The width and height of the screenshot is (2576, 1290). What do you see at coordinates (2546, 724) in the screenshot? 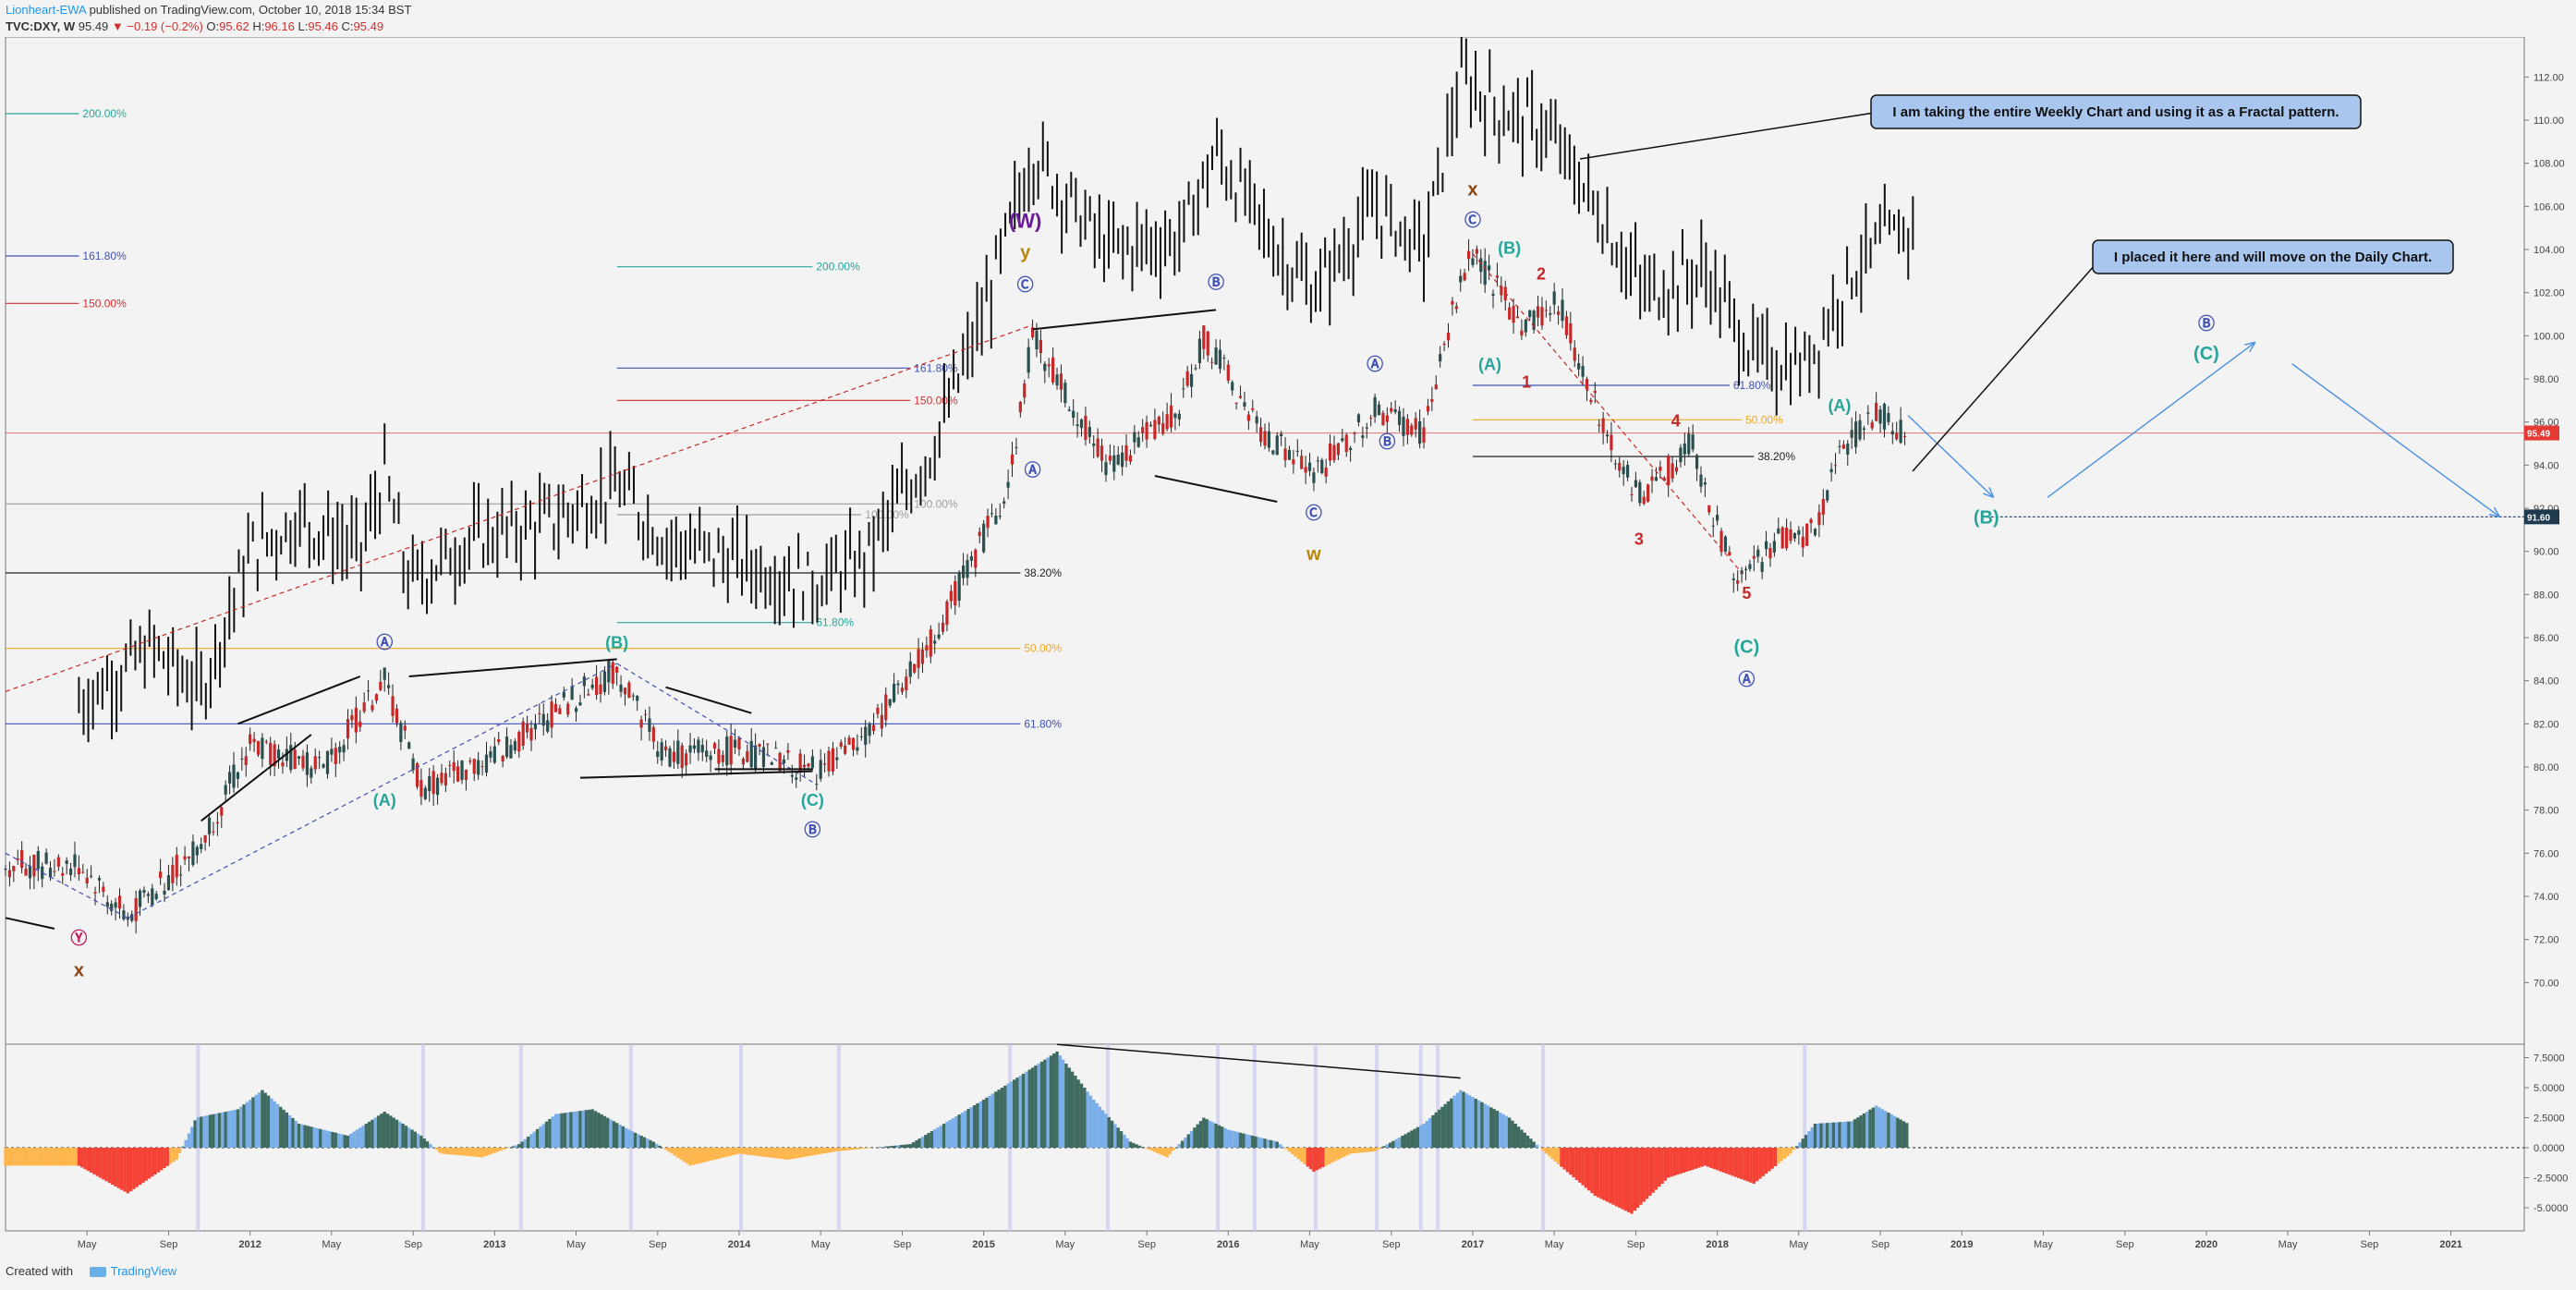
I see `y-tick-label: 82.00` at bounding box center [2546, 724].